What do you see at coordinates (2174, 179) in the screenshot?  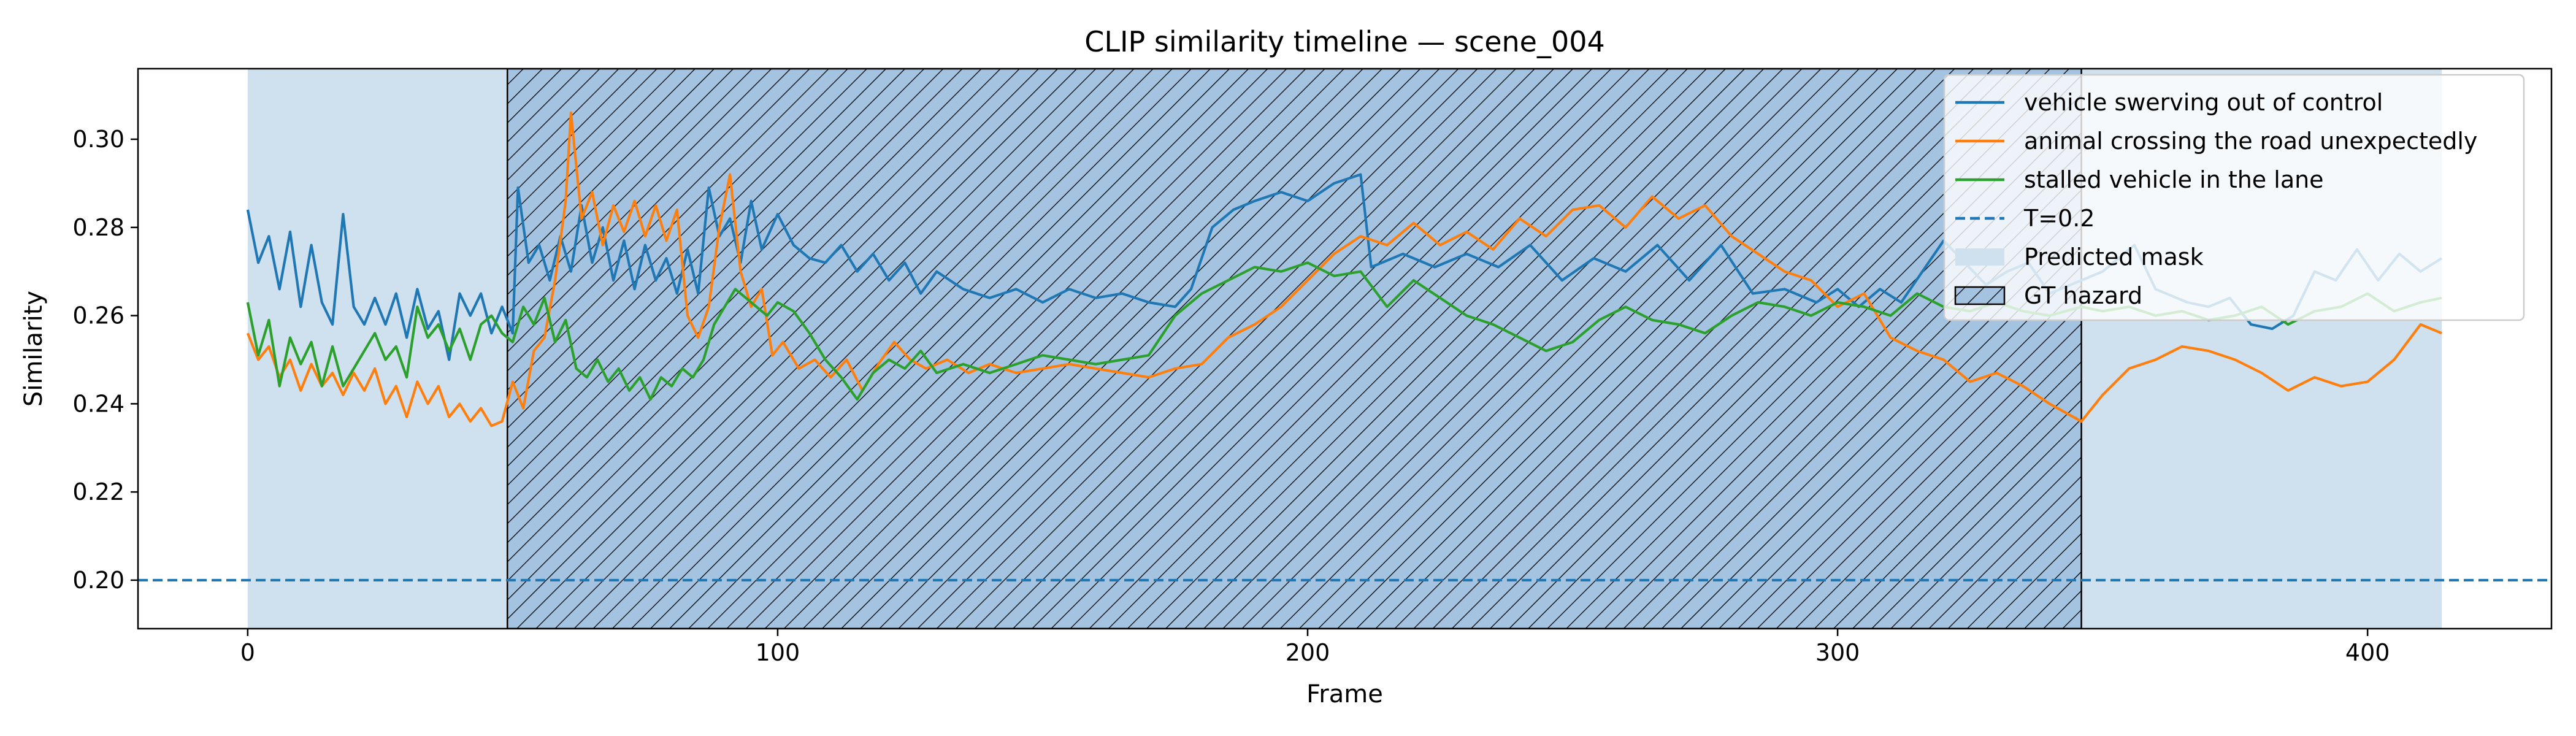 I see `legend-label: stalled vehicle in the lane` at bounding box center [2174, 179].